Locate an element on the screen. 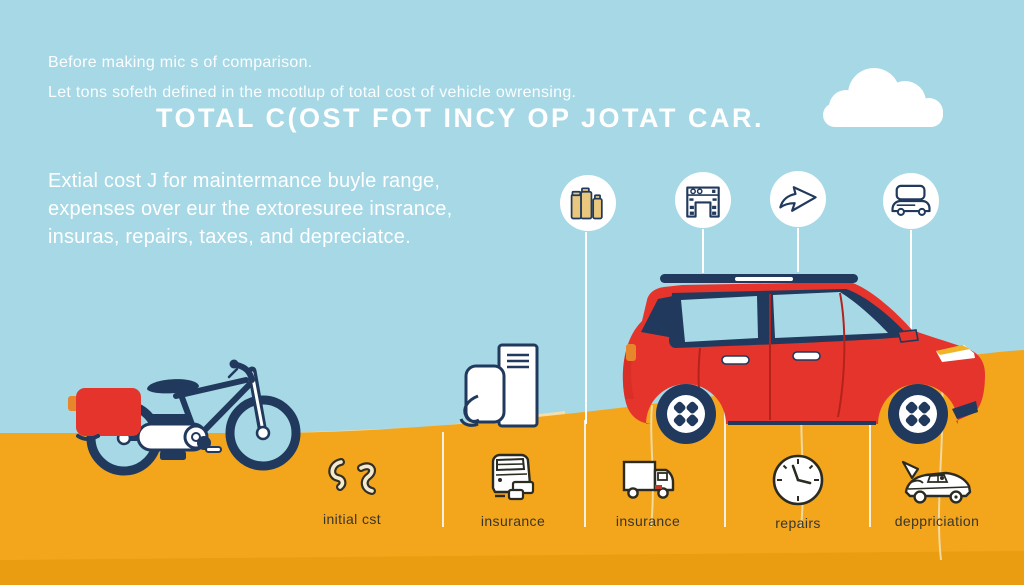 The width and height of the screenshot is (1024, 585). top-circle-van is located at coordinates (911, 201).